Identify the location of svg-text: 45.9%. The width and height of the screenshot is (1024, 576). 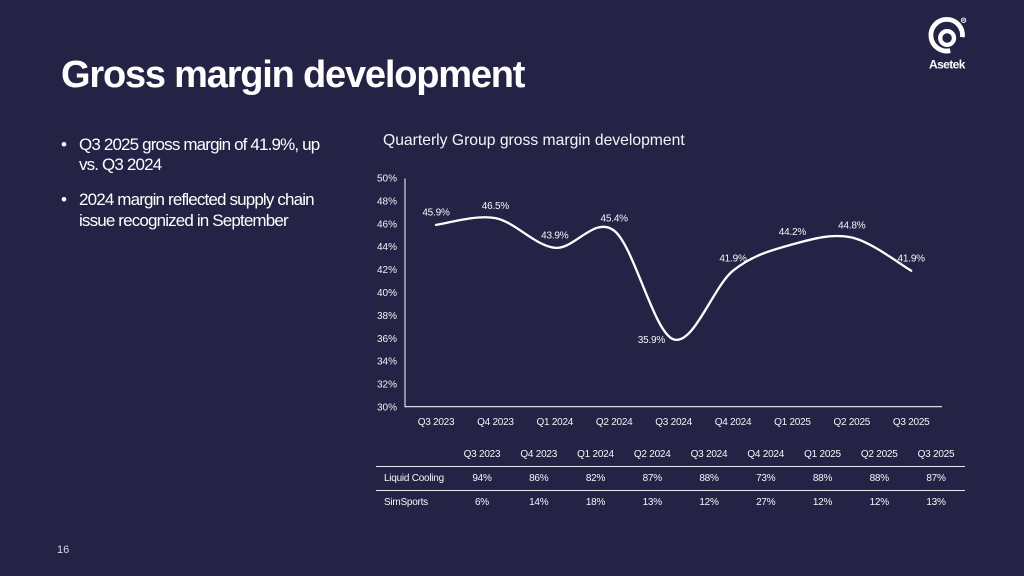
(436, 213).